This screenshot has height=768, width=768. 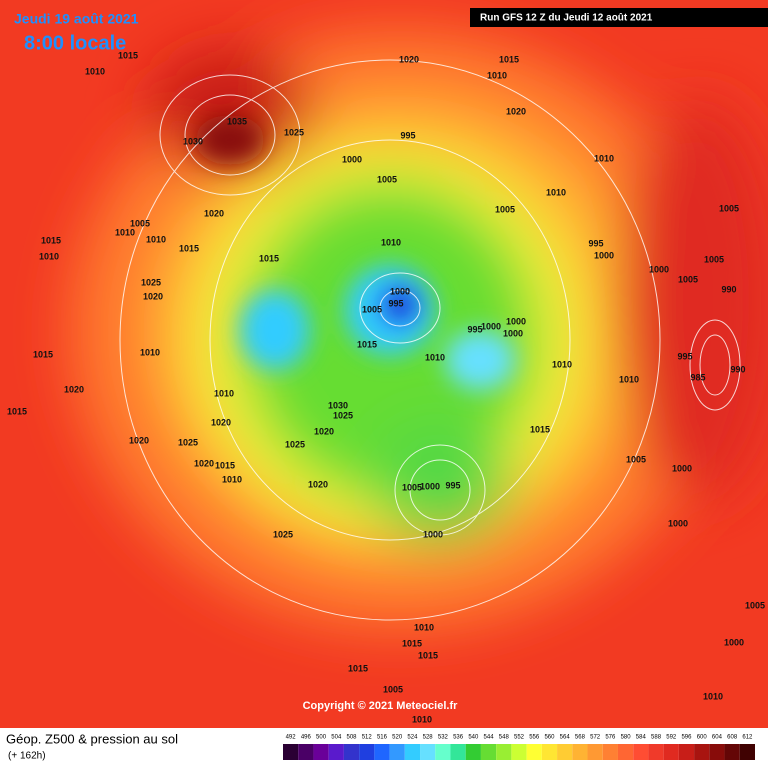 I want to click on scale-label: 504, so click(x=336, y=738).